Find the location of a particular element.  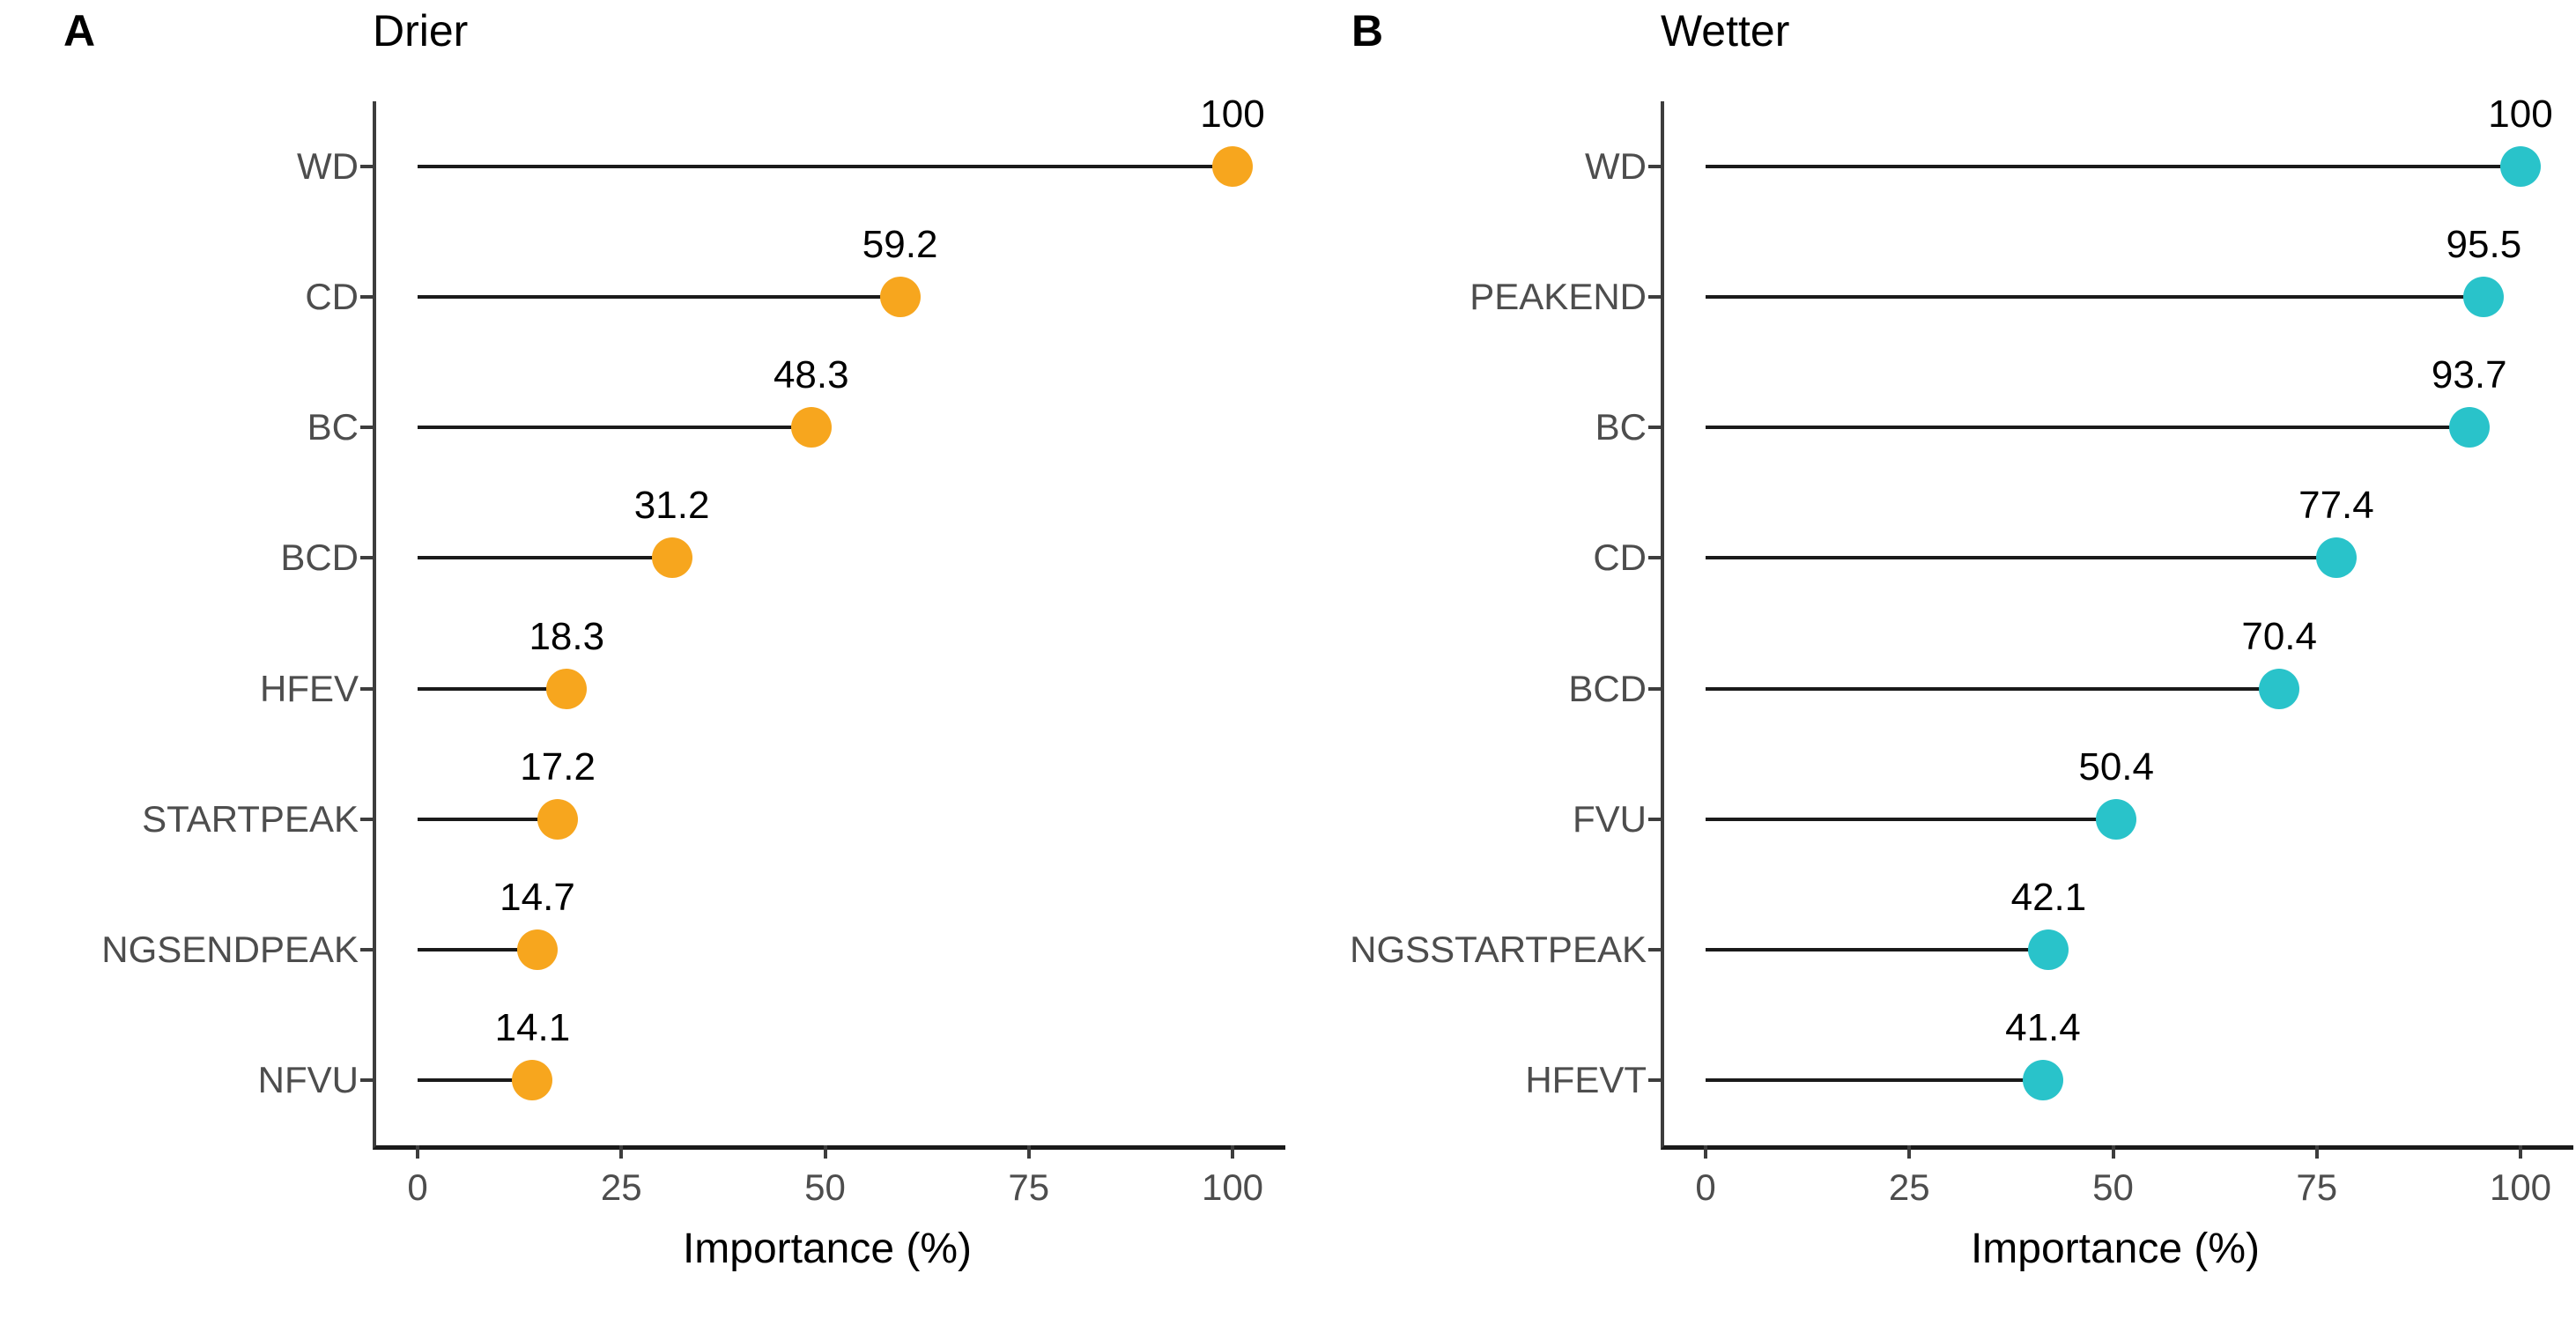

value-label: 14.1 is located at coordinates (533, 1027).